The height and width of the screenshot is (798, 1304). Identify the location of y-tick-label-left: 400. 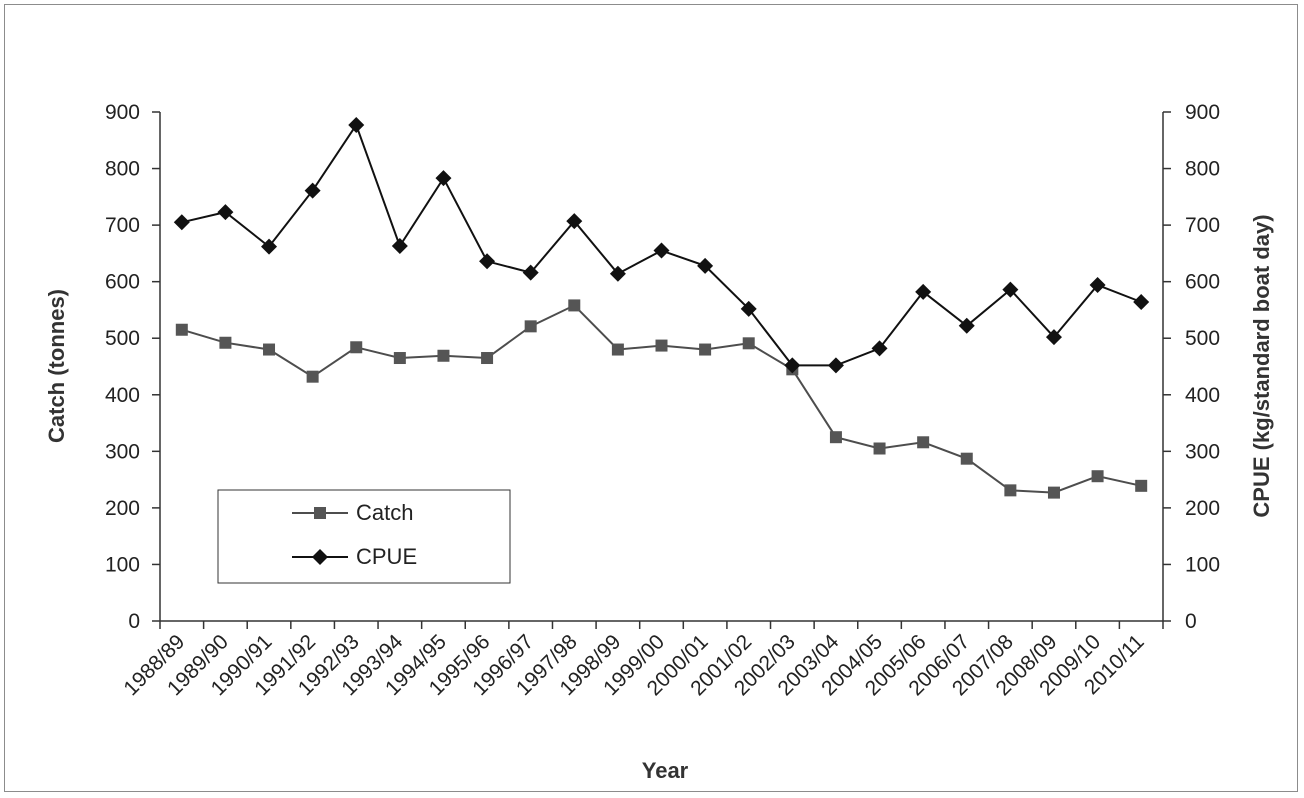
(122, 395).